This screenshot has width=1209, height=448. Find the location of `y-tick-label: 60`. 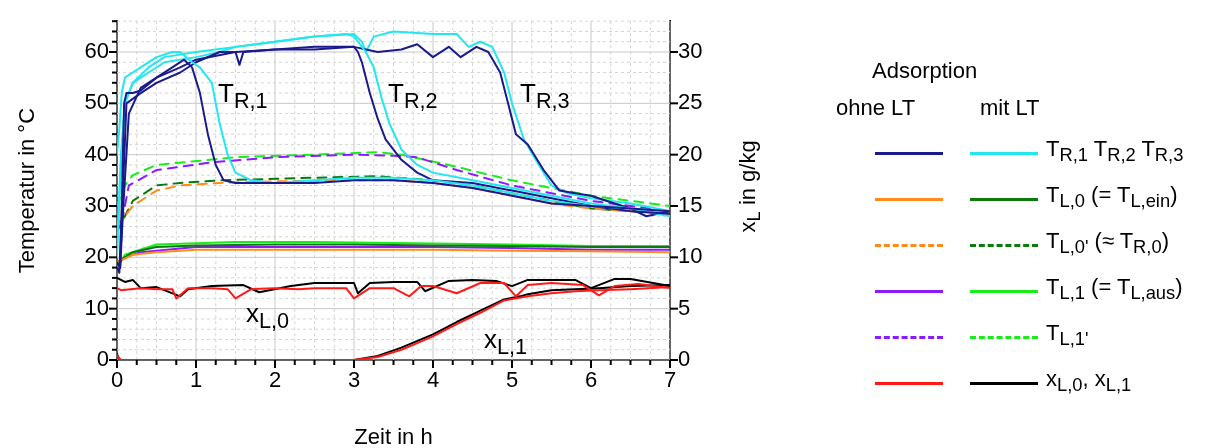

y-tick-label: 60 is located at coordinates (96, 51).